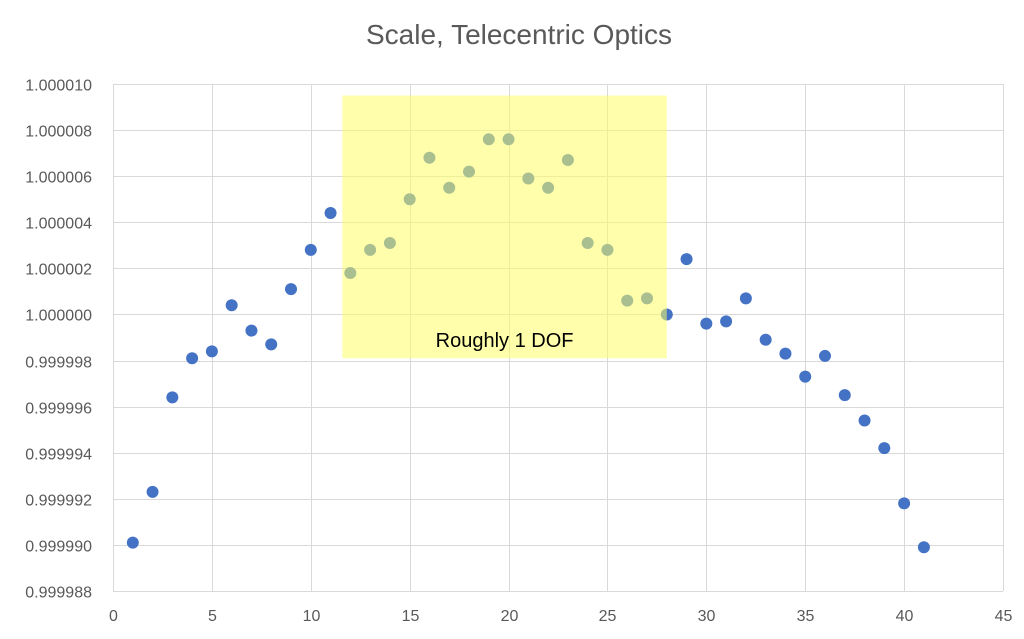 This screenshot has width=1024, height=639. I want to click on x-tick-label: 30, so click(707, 616).